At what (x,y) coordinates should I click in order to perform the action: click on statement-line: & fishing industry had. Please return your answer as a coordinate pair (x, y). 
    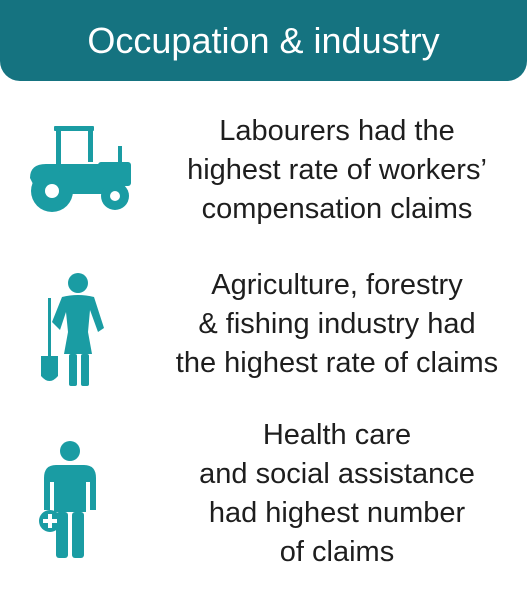
    Looking at the image, I should click on (337, 324).